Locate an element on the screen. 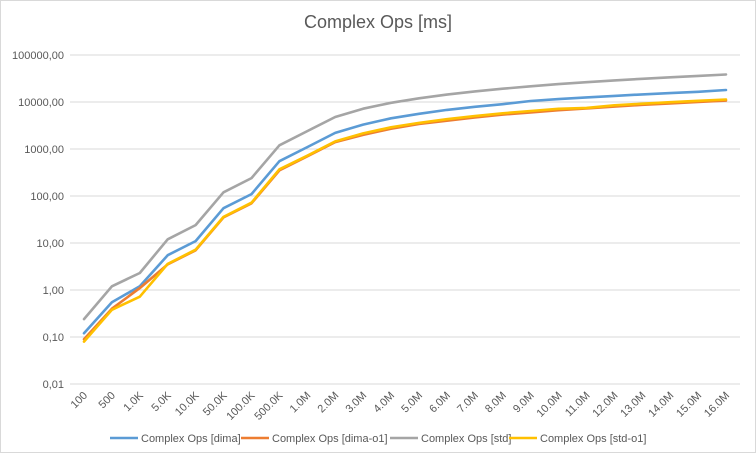 The width and height of the screenshot is (756, 453). x-tick-label: 1.0M is located at coordinates (301, 403).